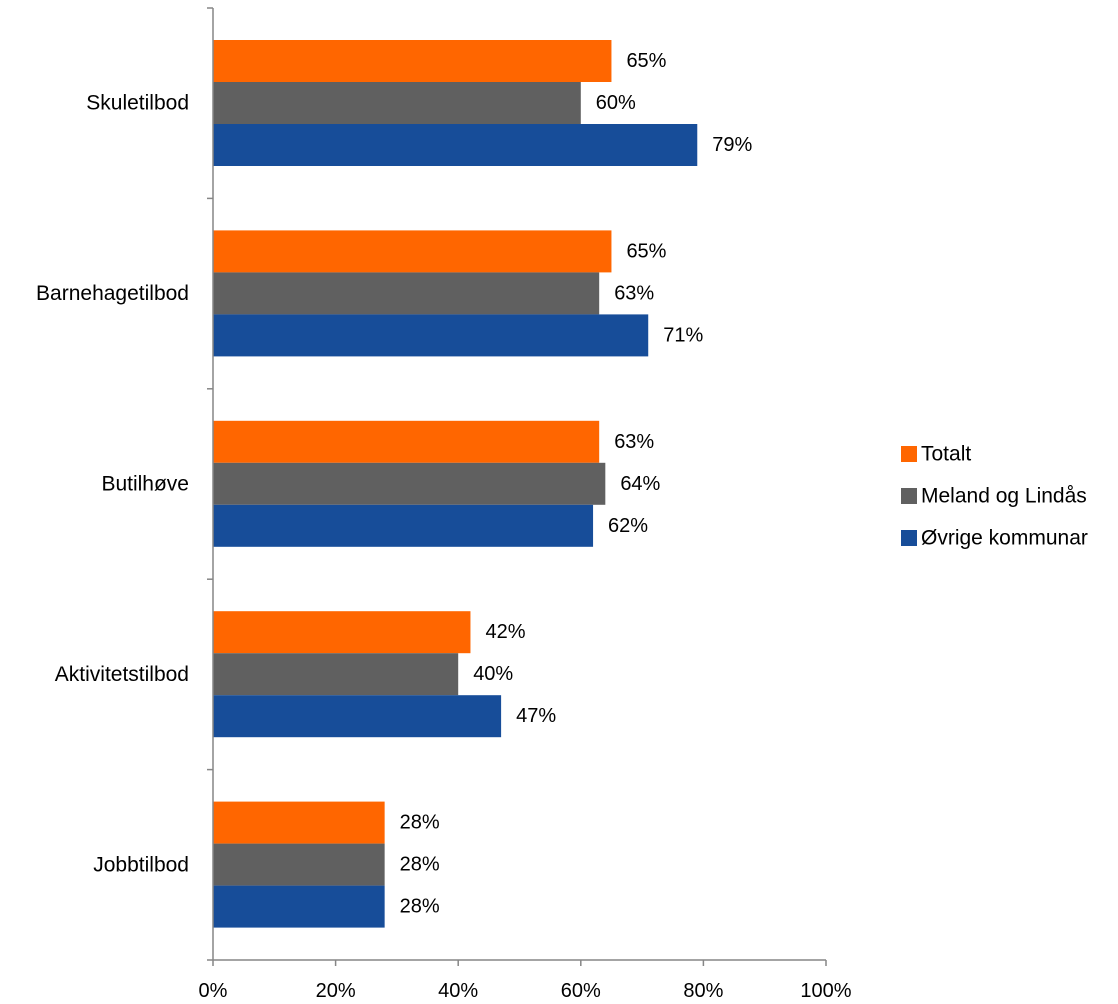 Image resolution: width=1118 pixels, height=1004 pixels. Describe the element at coordinates (137, 103) in the screenshot. I see `category-label: Skuletilbod` at that location.